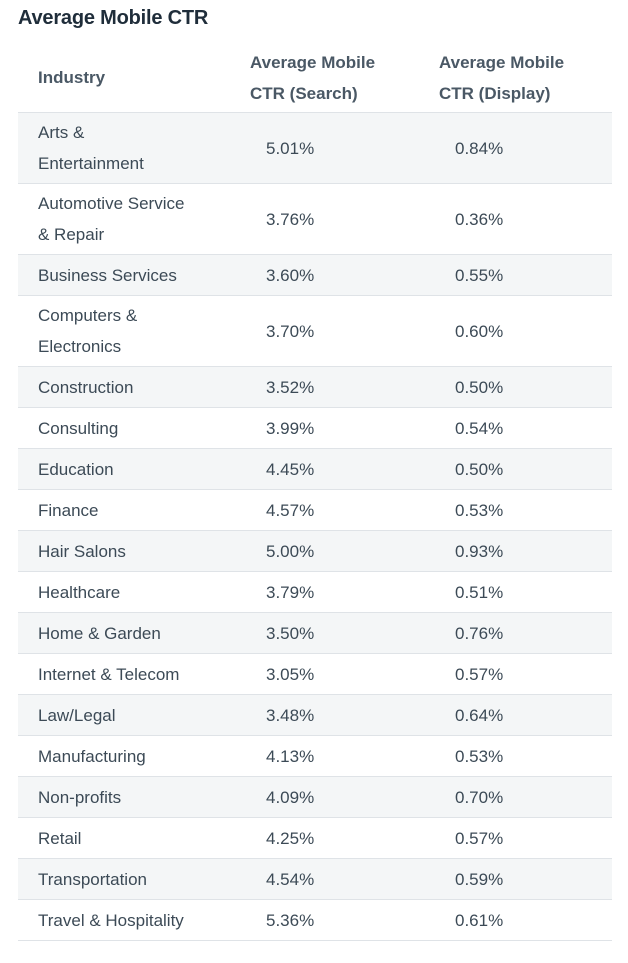  What do you see at coordinates (124, 148) in the screenshot?
I see `cell-industry: Arts & Entertainment` at bounding box center [124, 148].